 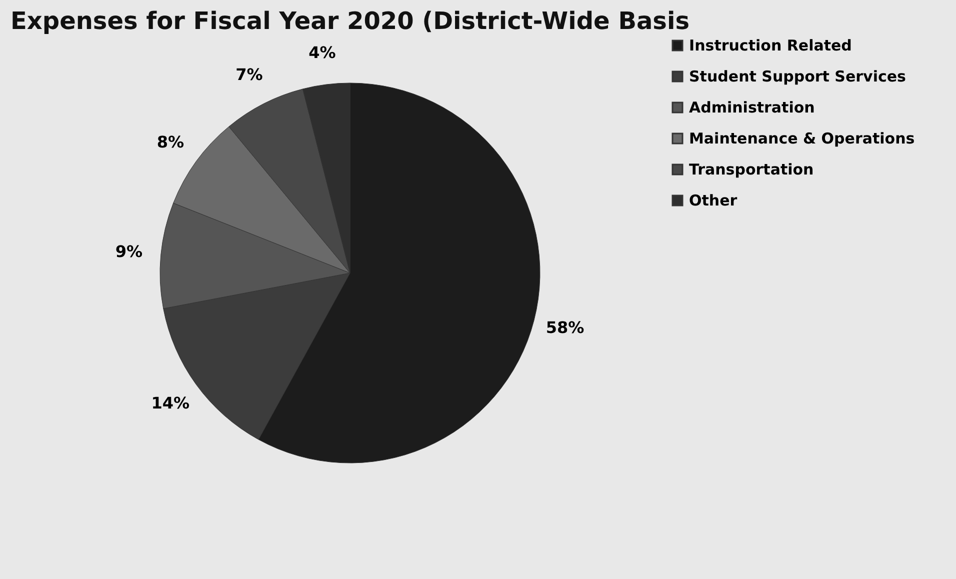 I want to click on data-label: 9%, so click(x=129, y=252).